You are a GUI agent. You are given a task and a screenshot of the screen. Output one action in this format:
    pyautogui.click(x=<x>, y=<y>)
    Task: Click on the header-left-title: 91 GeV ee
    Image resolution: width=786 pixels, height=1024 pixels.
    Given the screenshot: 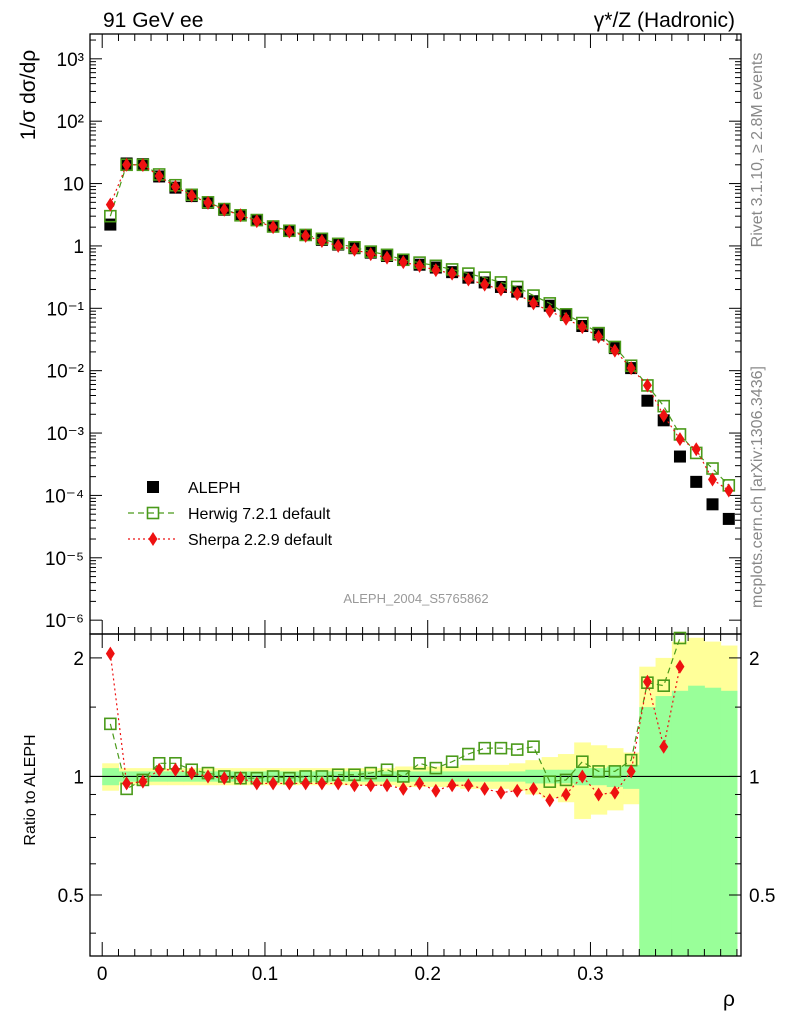 What is the action you would take?
    pyautogui.click(x=153, y=20)
    